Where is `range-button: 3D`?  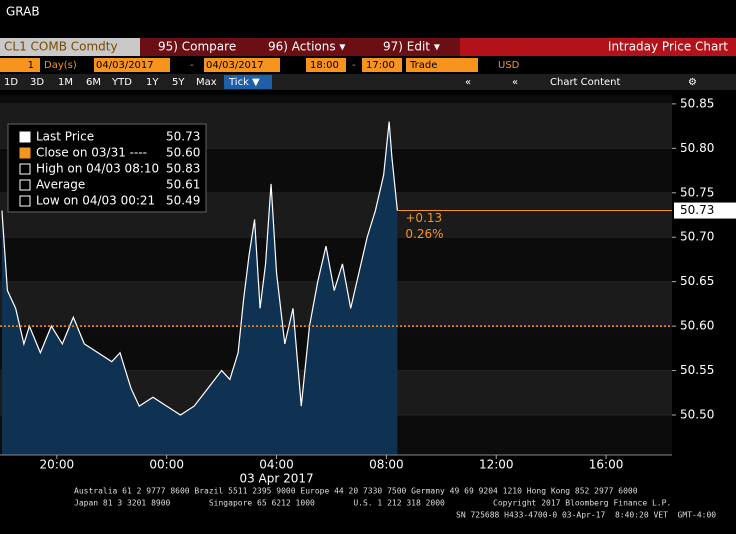
range-button: 3D is located at coordinates (37, 82).